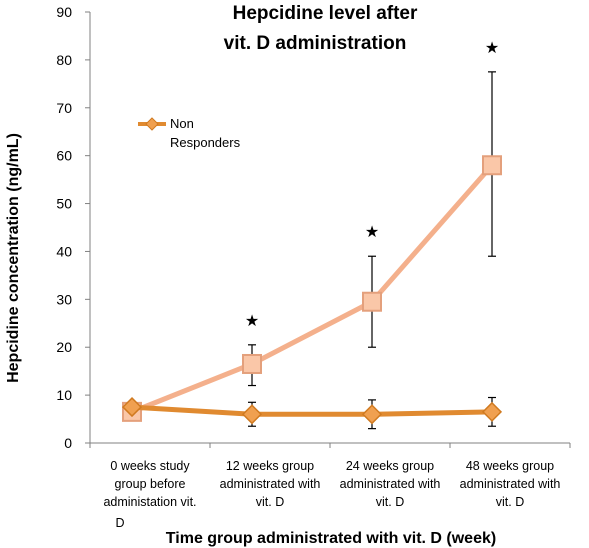 This screenshot has height=548, width=589. I want to click on x-tick-label: administation vit., so click(149, 502).